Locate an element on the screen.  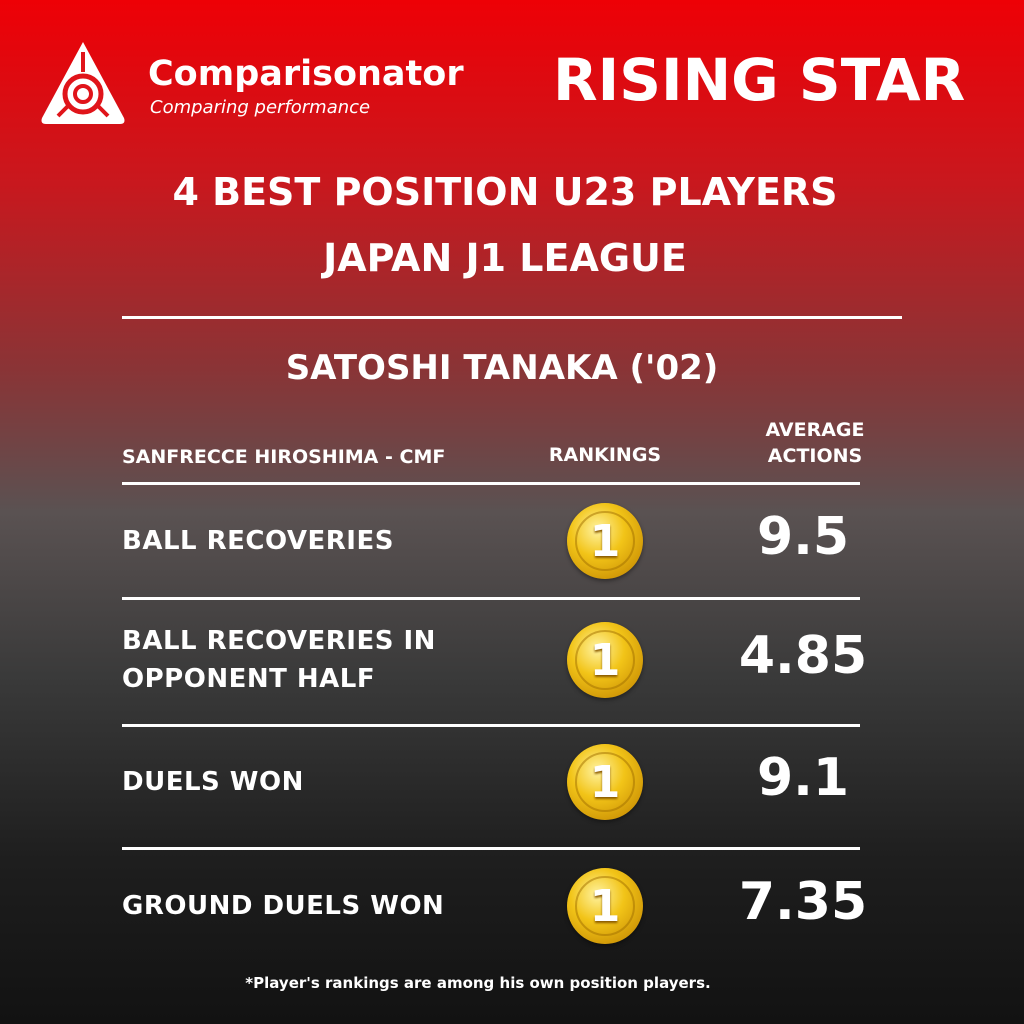
row-value: 4.85 is located at coordinates (803, 656).